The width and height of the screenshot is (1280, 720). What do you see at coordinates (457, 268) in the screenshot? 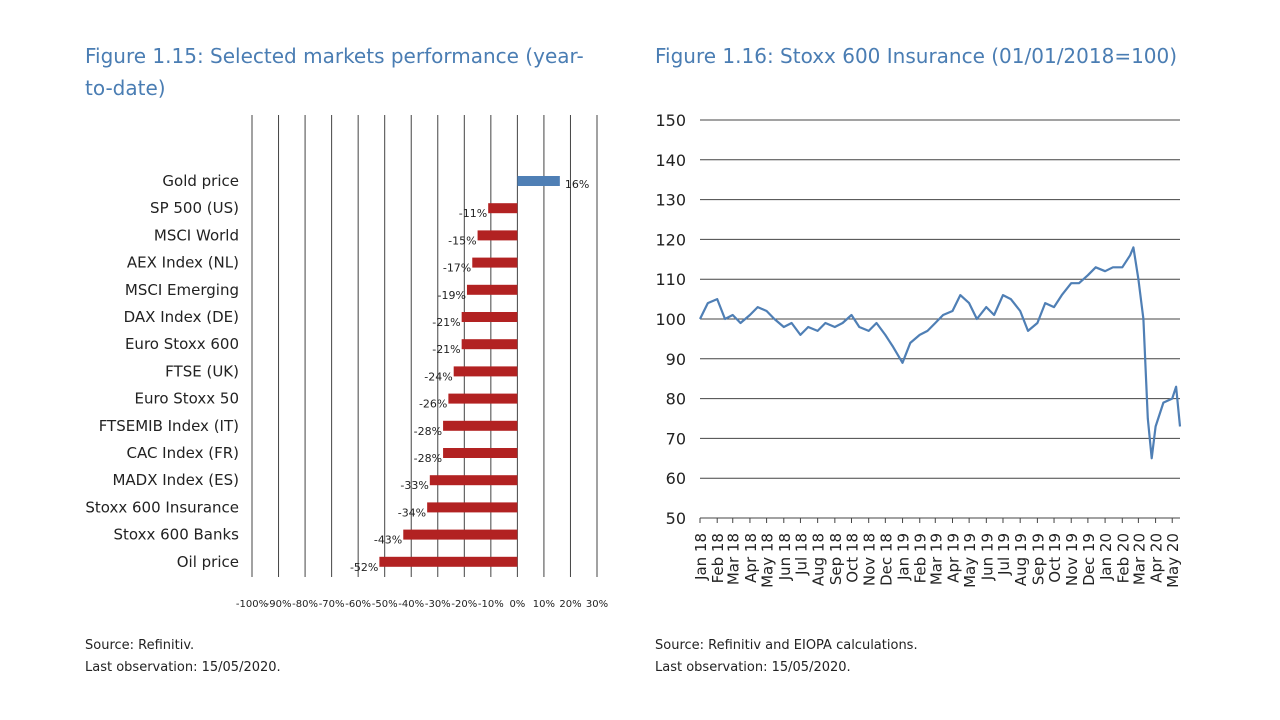
I see `data-label: -17%` at bounding box center [457, 268].